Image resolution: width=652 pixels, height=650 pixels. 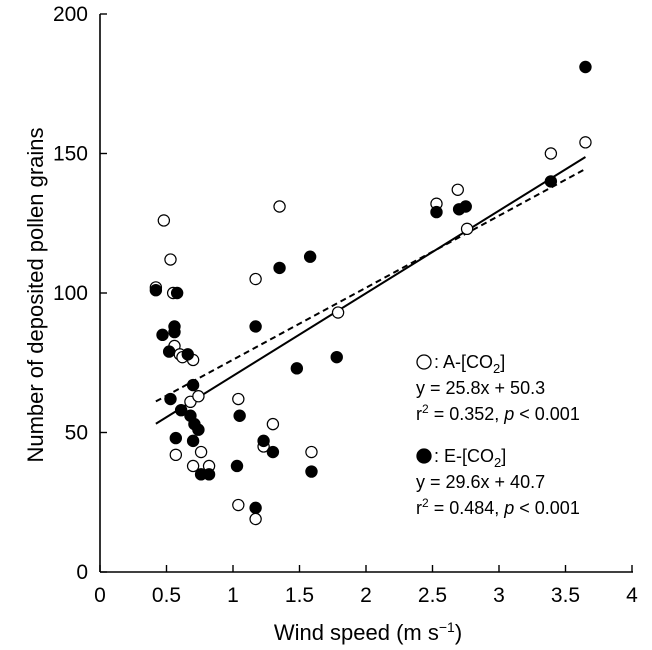 I want to click on y-tick-label: 150, so click(x=70, y=154).